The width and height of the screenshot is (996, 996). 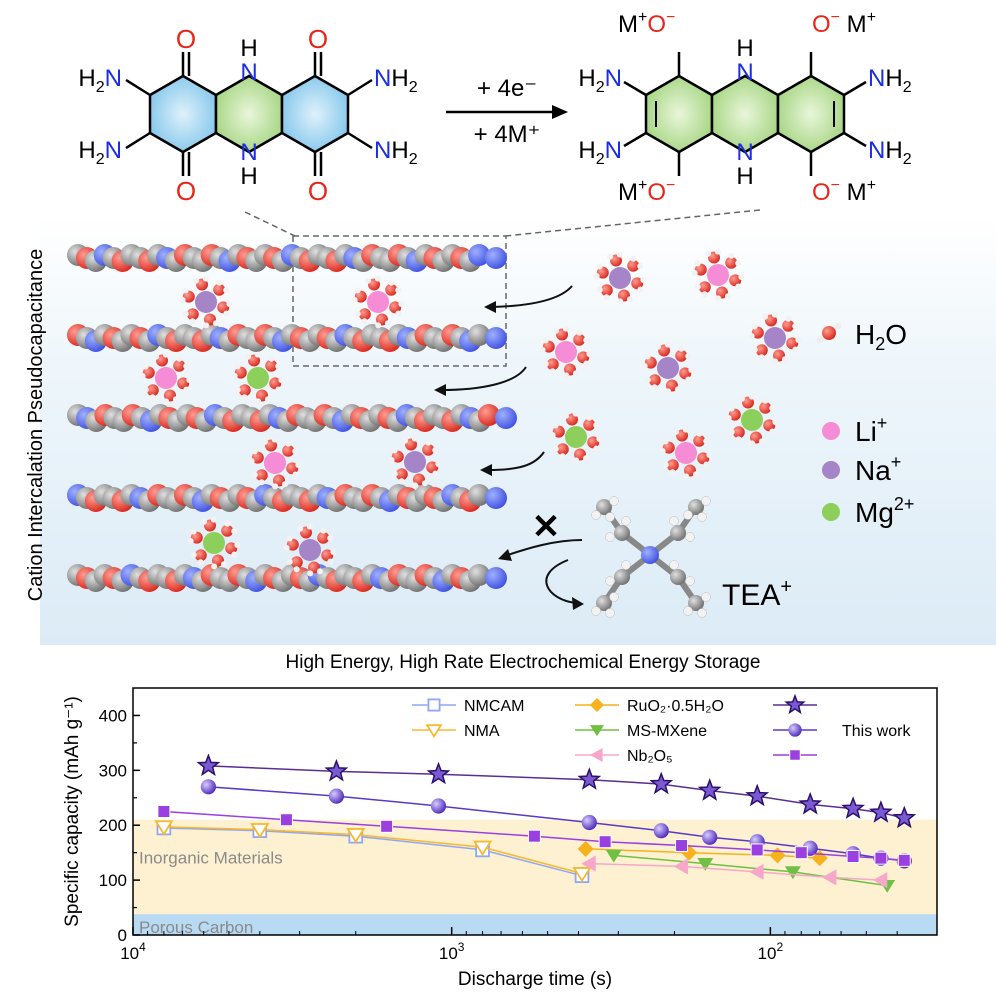 I want to click on oxygen-label: O, so click(x=318, y=39).